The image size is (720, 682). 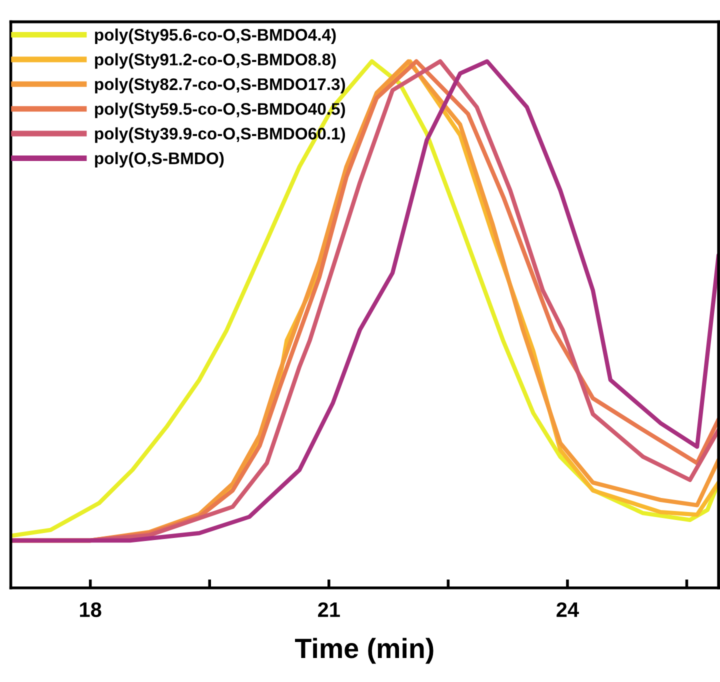 What do you see at coordinates (215, 36) in the screenshot?
I see `legend-label: poly(Sty95.6-co-O,S-BMDO4.4)` at bounding box center [215, 36].